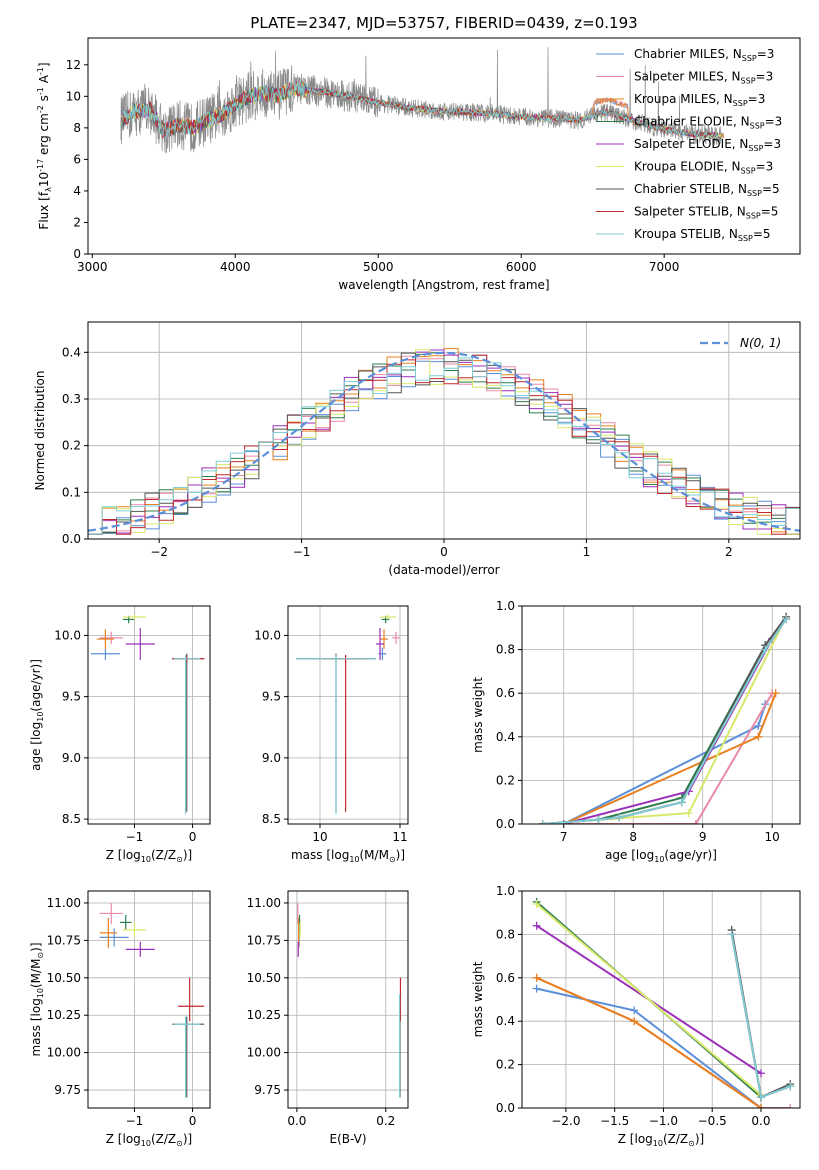 The width and height of the screenshot is (819, 1170). Describe the element at coordinates (149, 856) in the screenshot. I see `x-axis-label: Z [log10(Z/Z⊙)]` at that location.